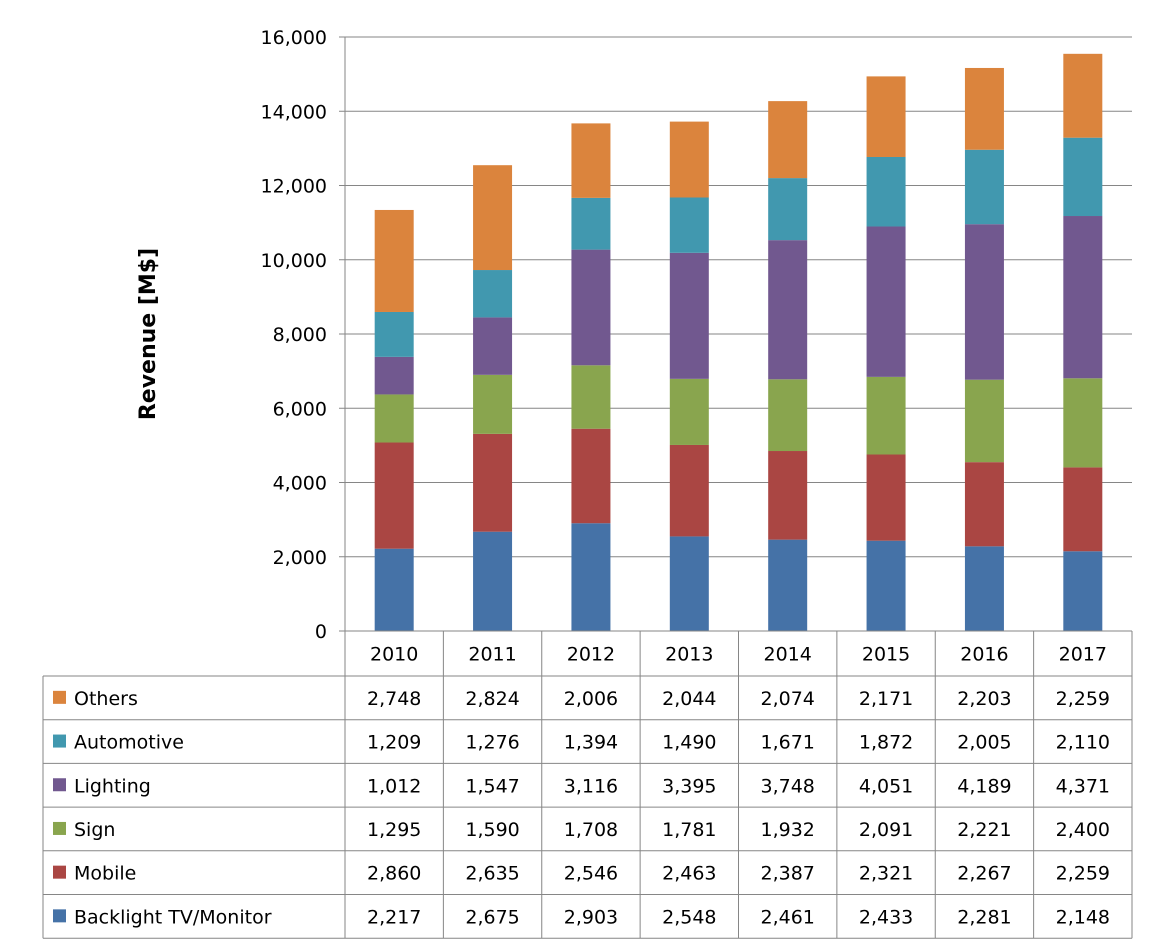  I want to click on data-label: 4,189, so click(984, 786).